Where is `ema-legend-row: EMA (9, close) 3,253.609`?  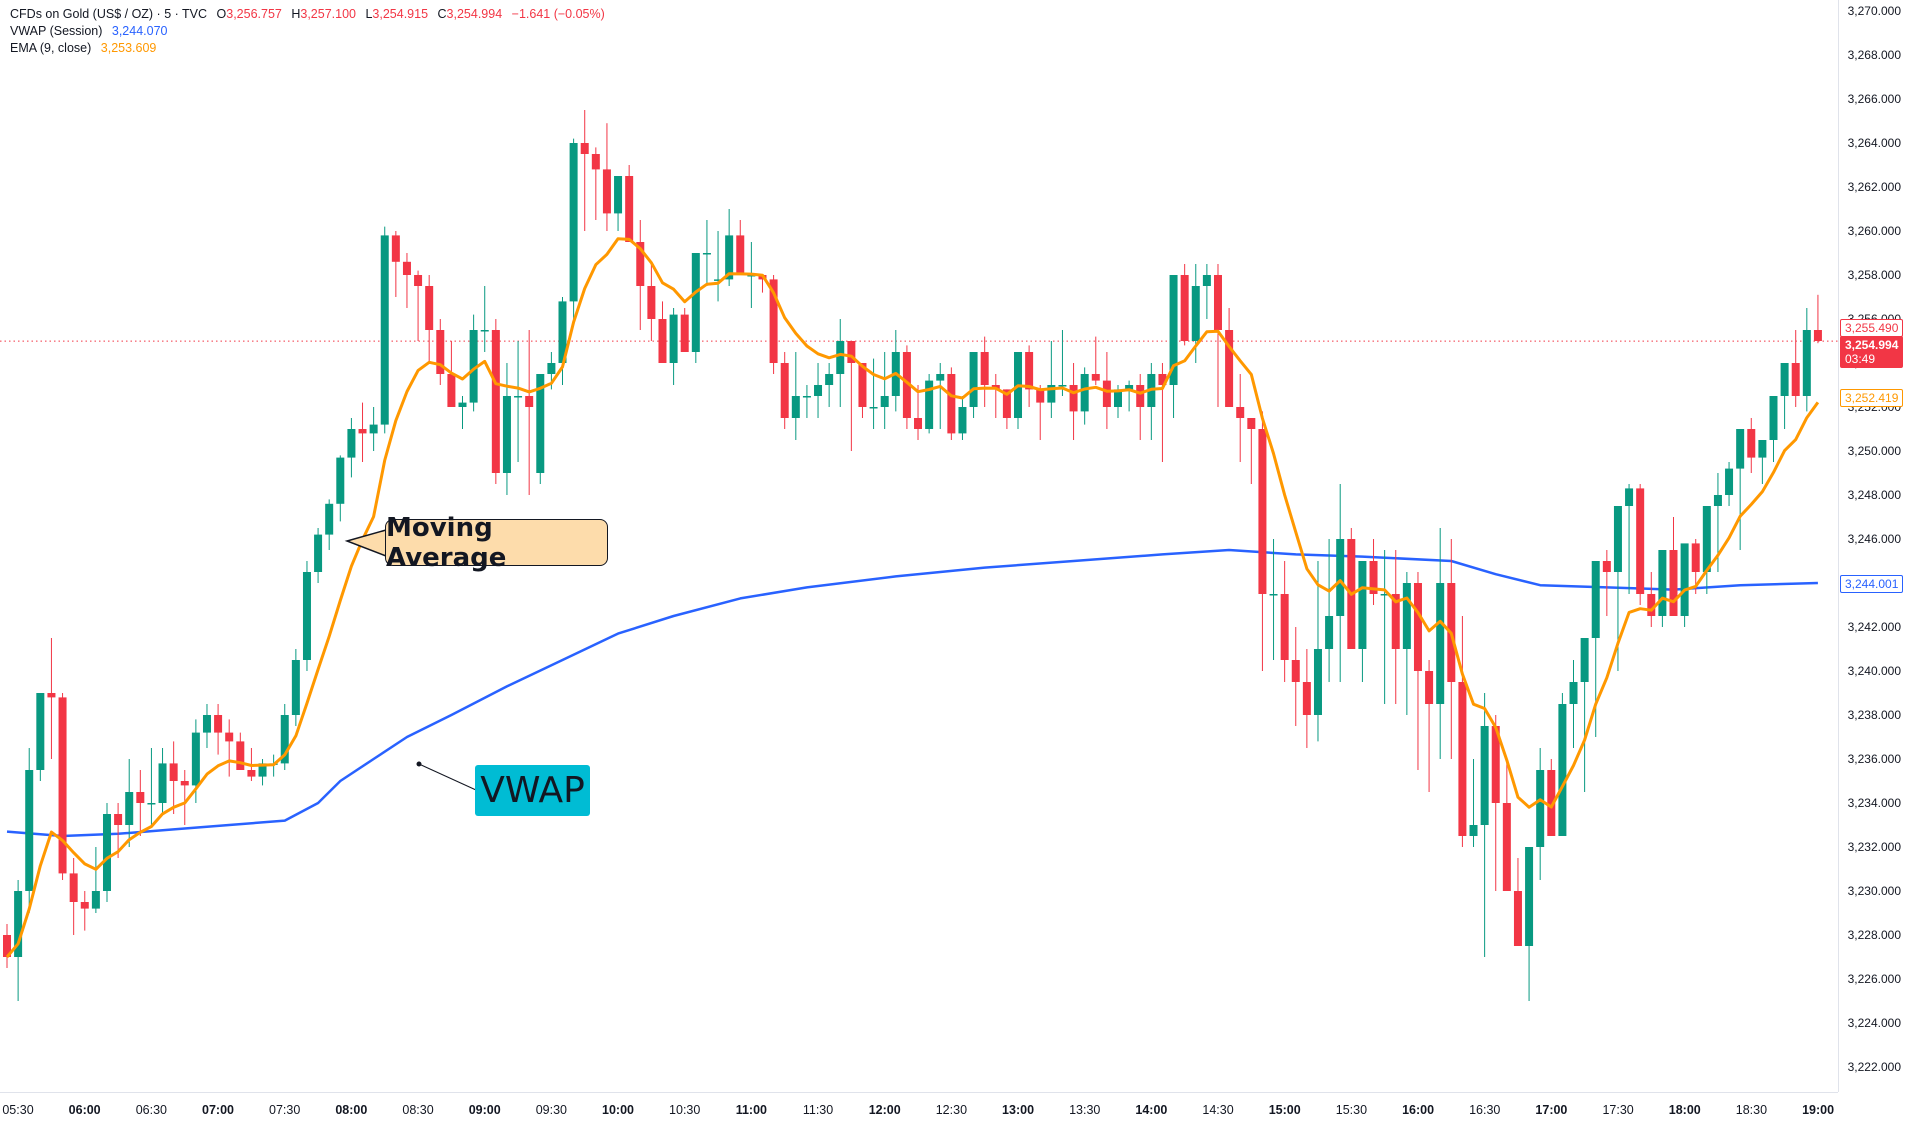
ema-legend-row: EMA (9, close) 3,253.609 is located at coordinates (307, 48).